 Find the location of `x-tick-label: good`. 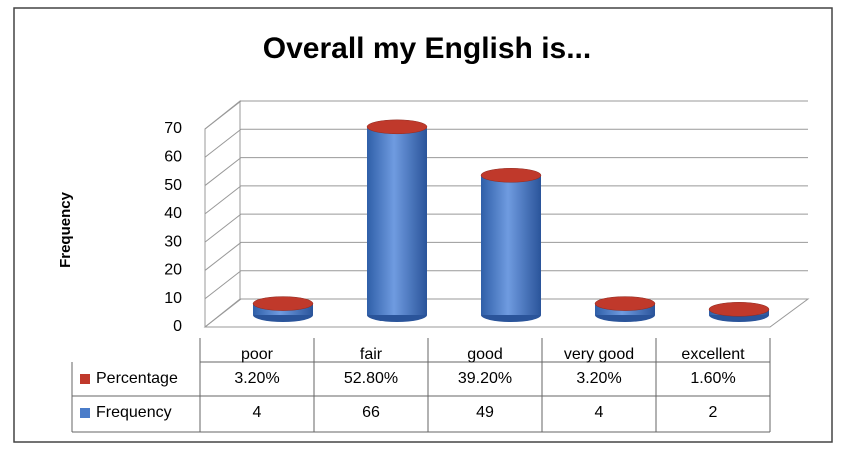

x-tick-label: good is located at coordinates (485, 354).